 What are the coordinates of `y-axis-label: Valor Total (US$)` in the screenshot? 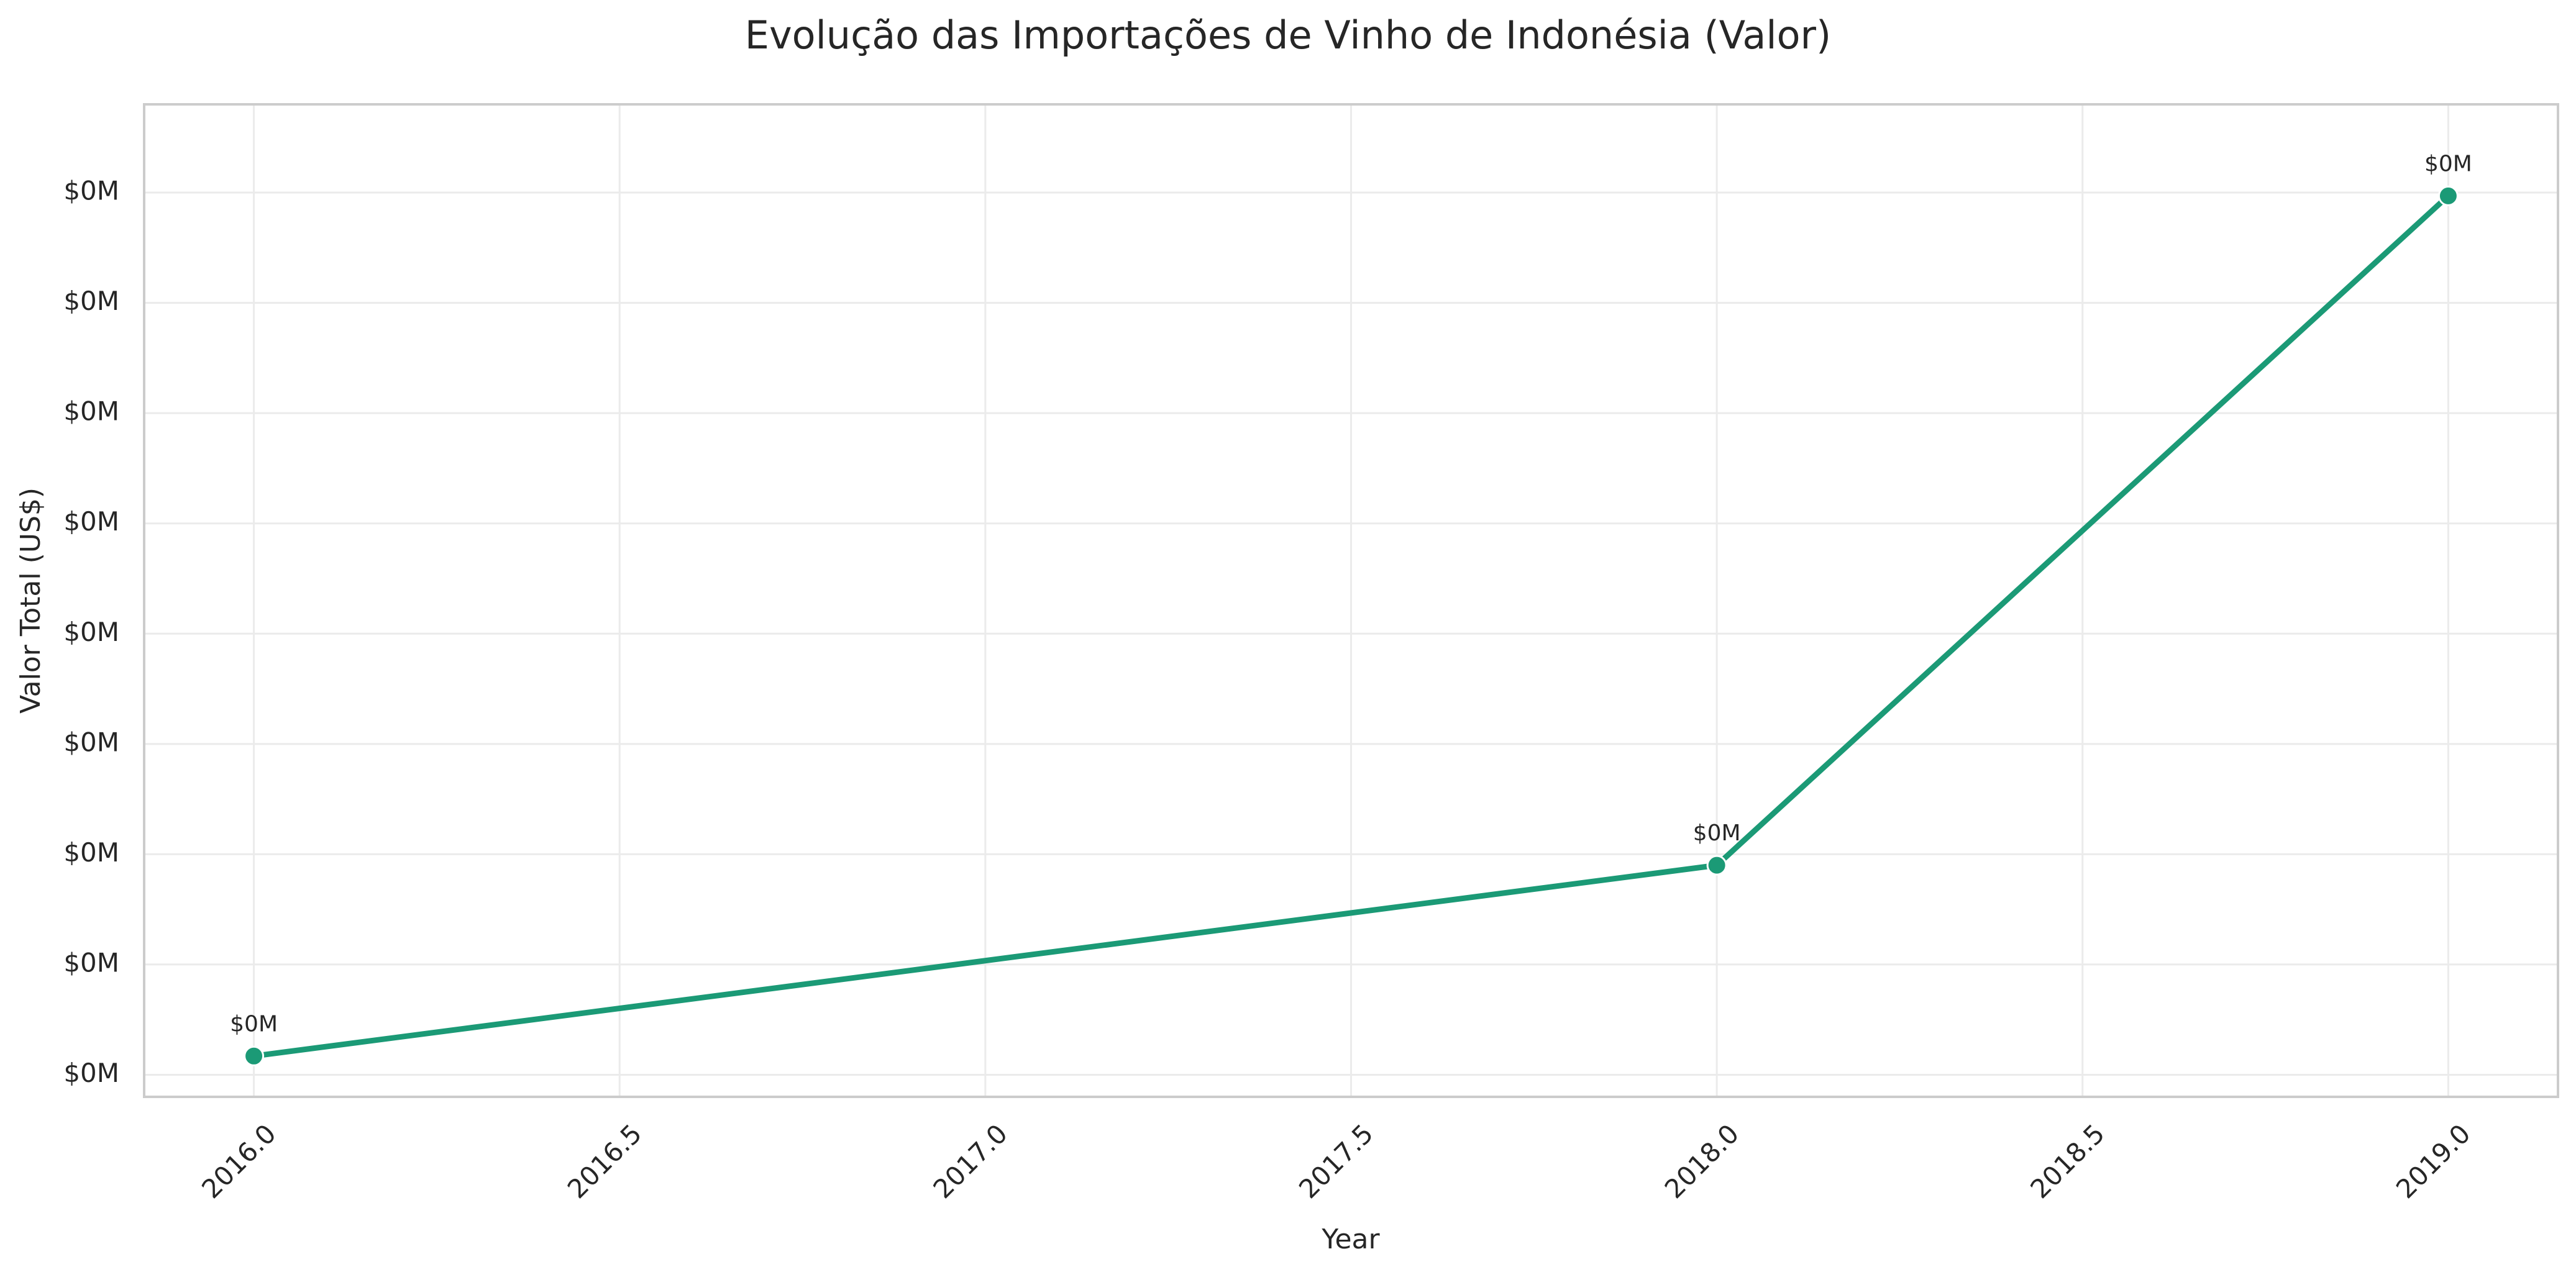 It's located at (31, 601).